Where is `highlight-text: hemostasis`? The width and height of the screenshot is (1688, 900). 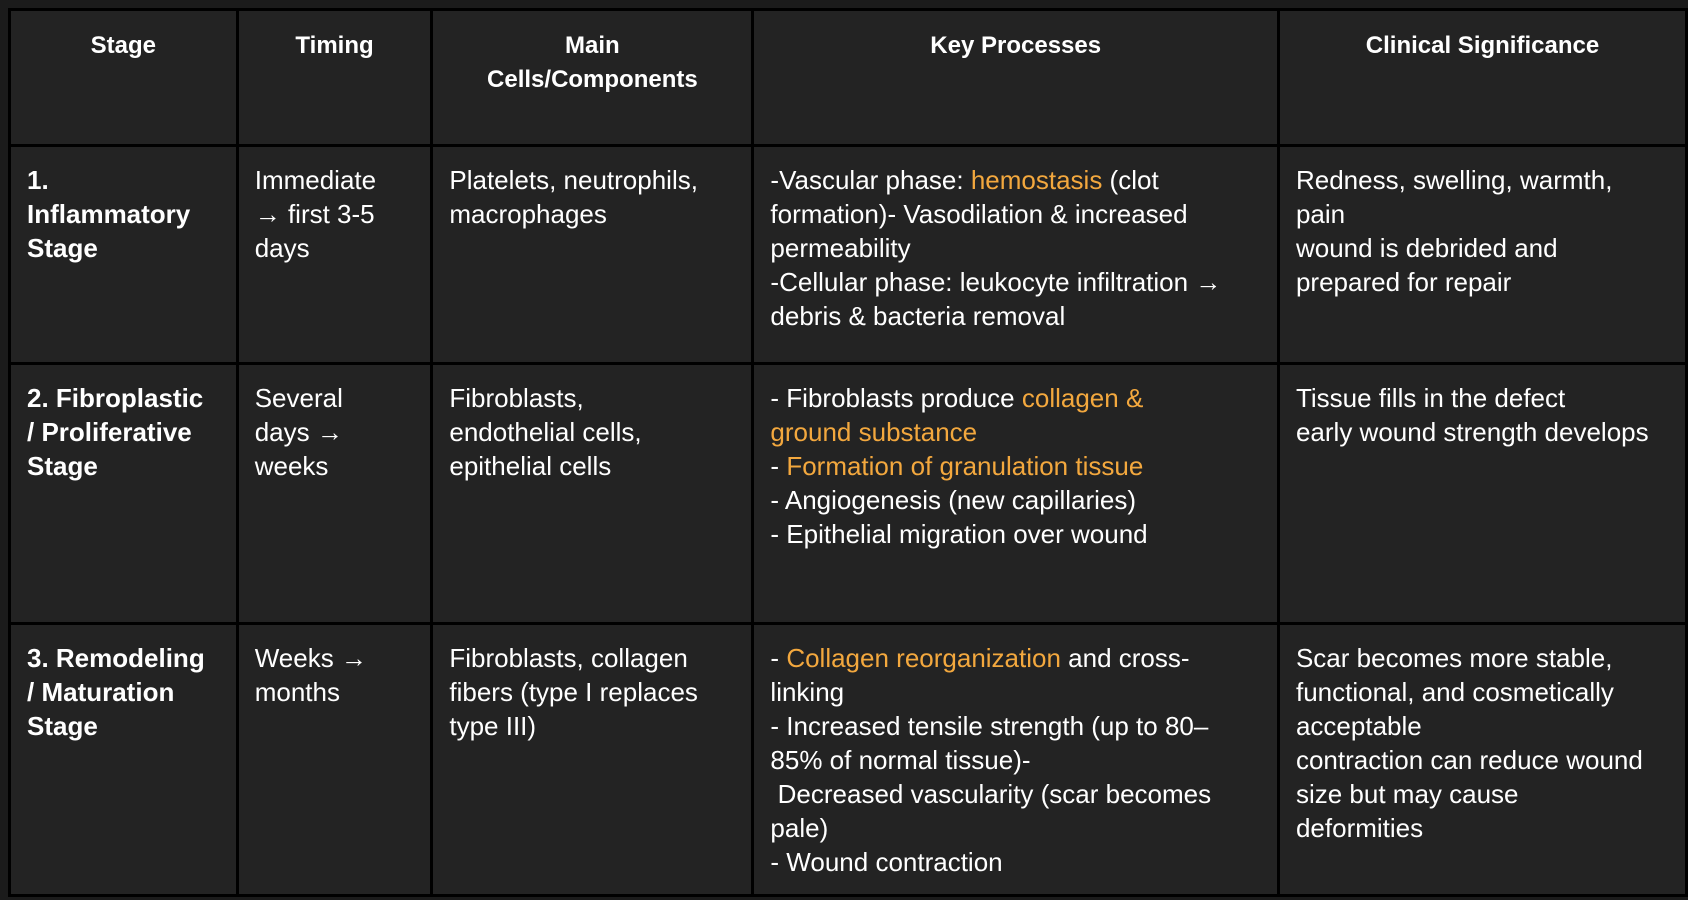 highlight-text: hemostasis is located at coordinates (1036, 180).